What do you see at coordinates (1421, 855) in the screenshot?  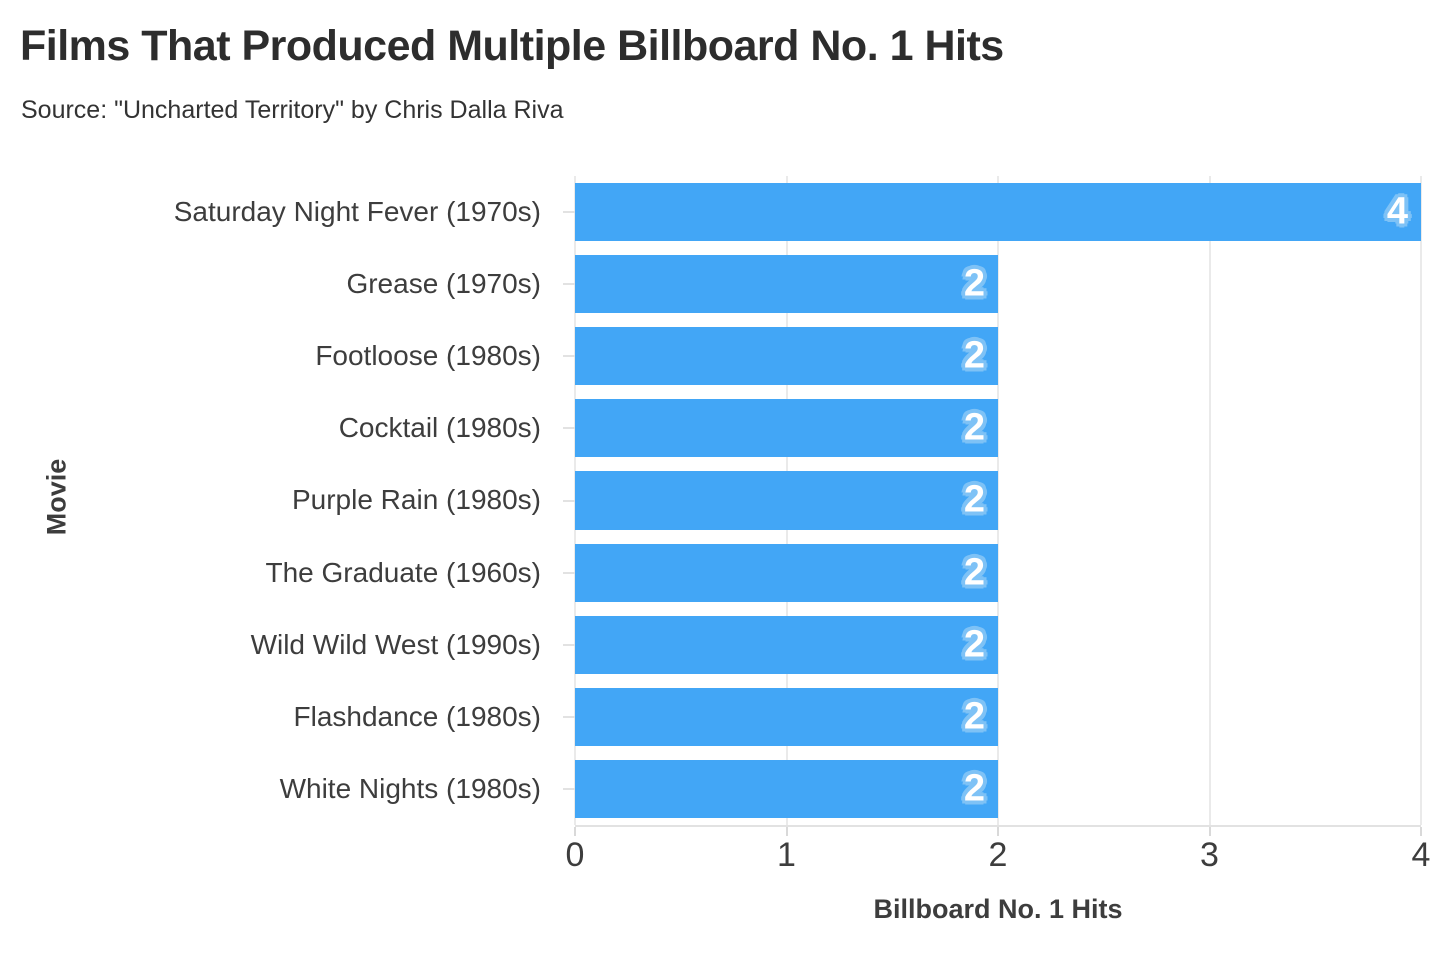 I see `x-axis-tick-label: 4` at bounding box center [1421, 855].